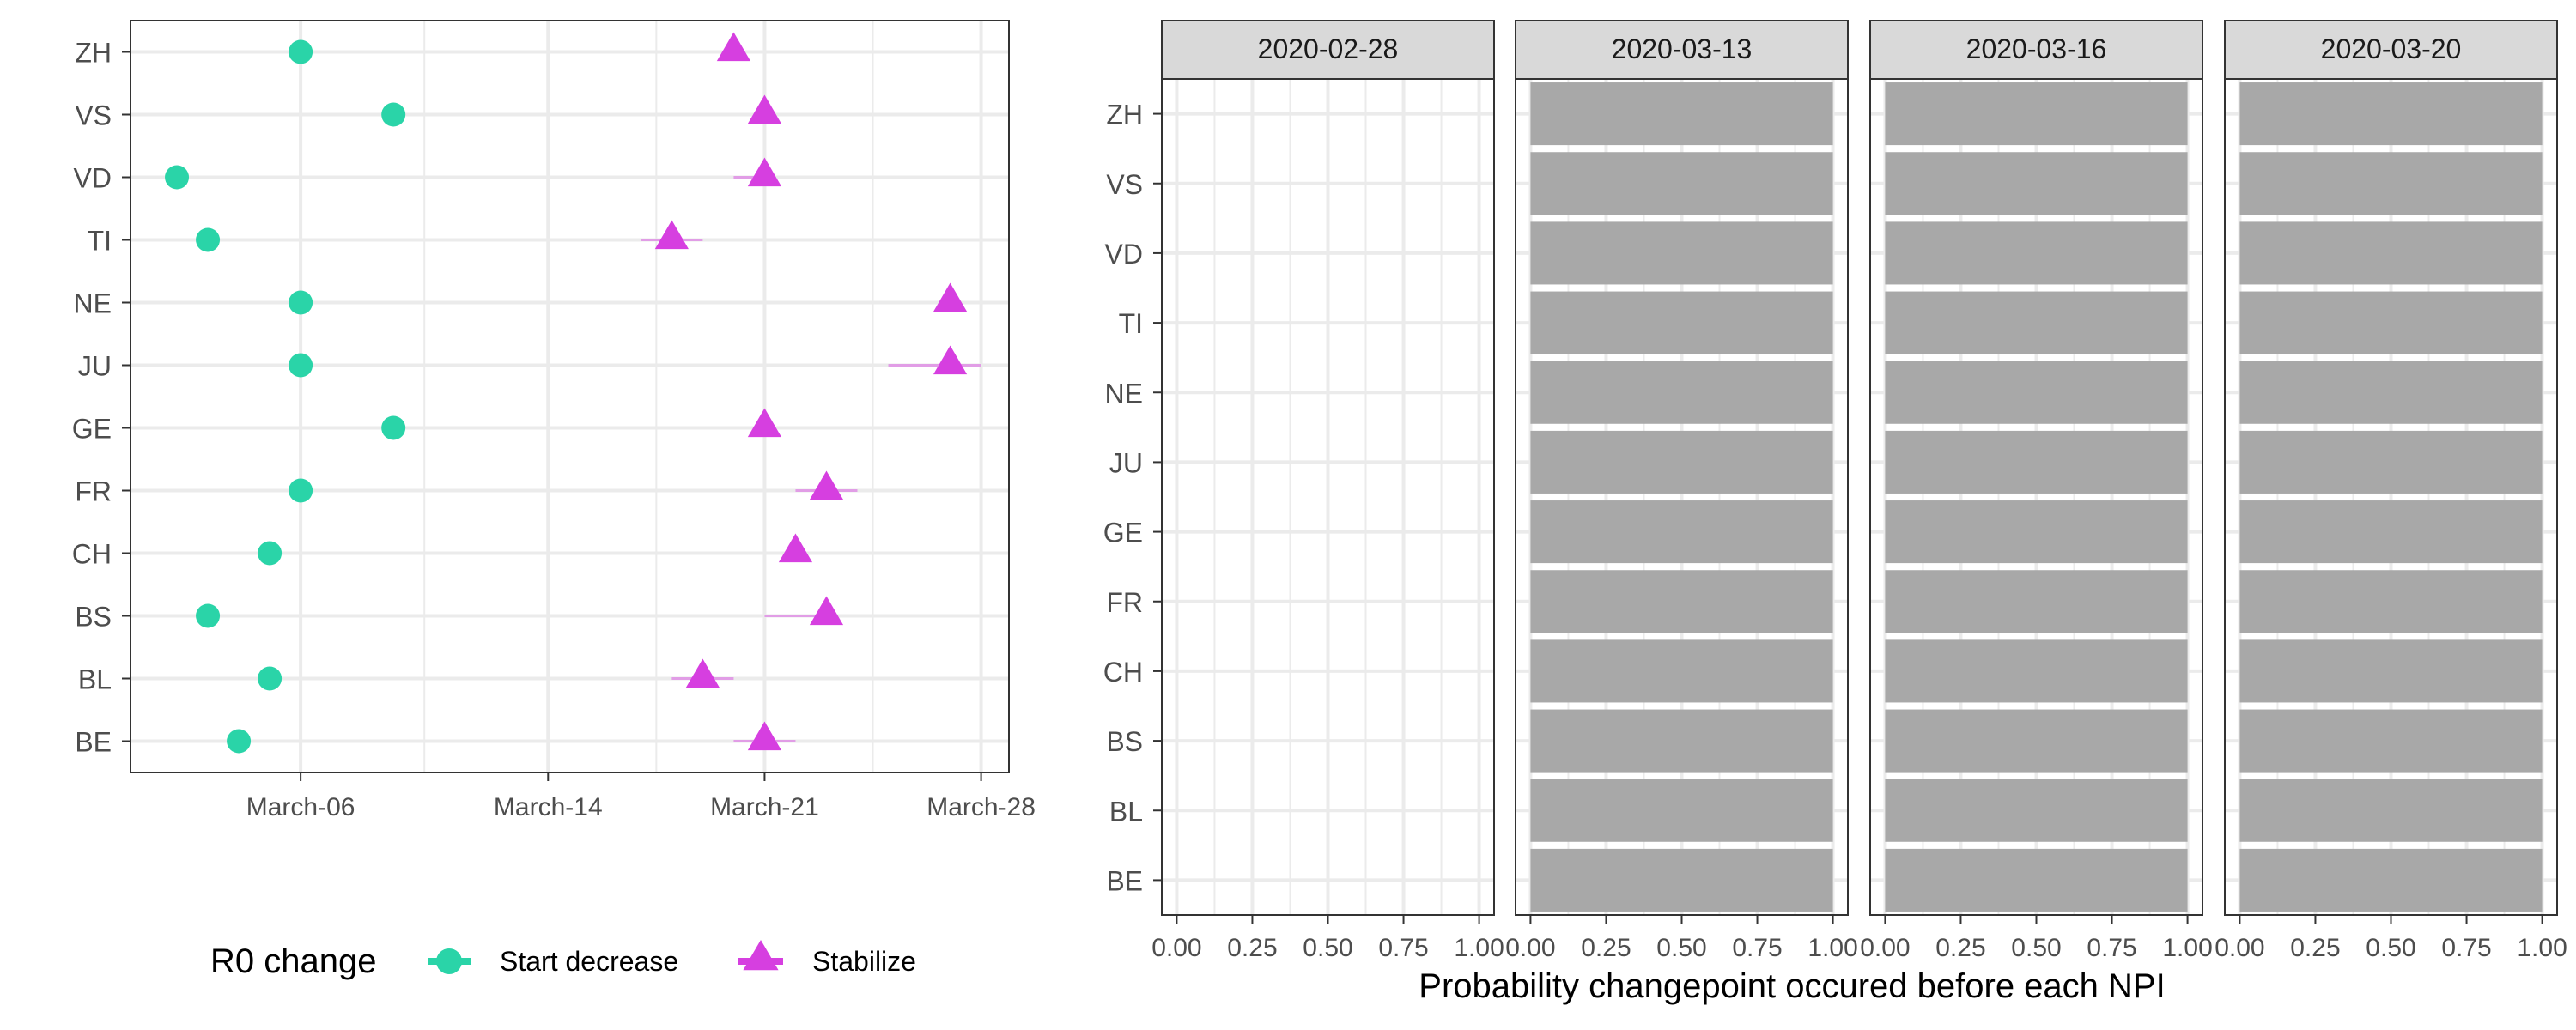 The image size is (2576, 1030). What do you see at coordinates (548, 807) in the screenshot?
I see `x-tick-label: March-14` at bounding box center [548, 807].